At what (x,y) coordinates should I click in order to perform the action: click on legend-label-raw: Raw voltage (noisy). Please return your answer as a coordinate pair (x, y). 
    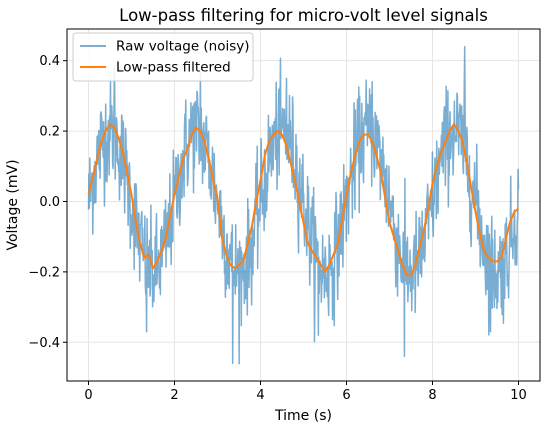
    Looking at the image, I should click on (183, 47).